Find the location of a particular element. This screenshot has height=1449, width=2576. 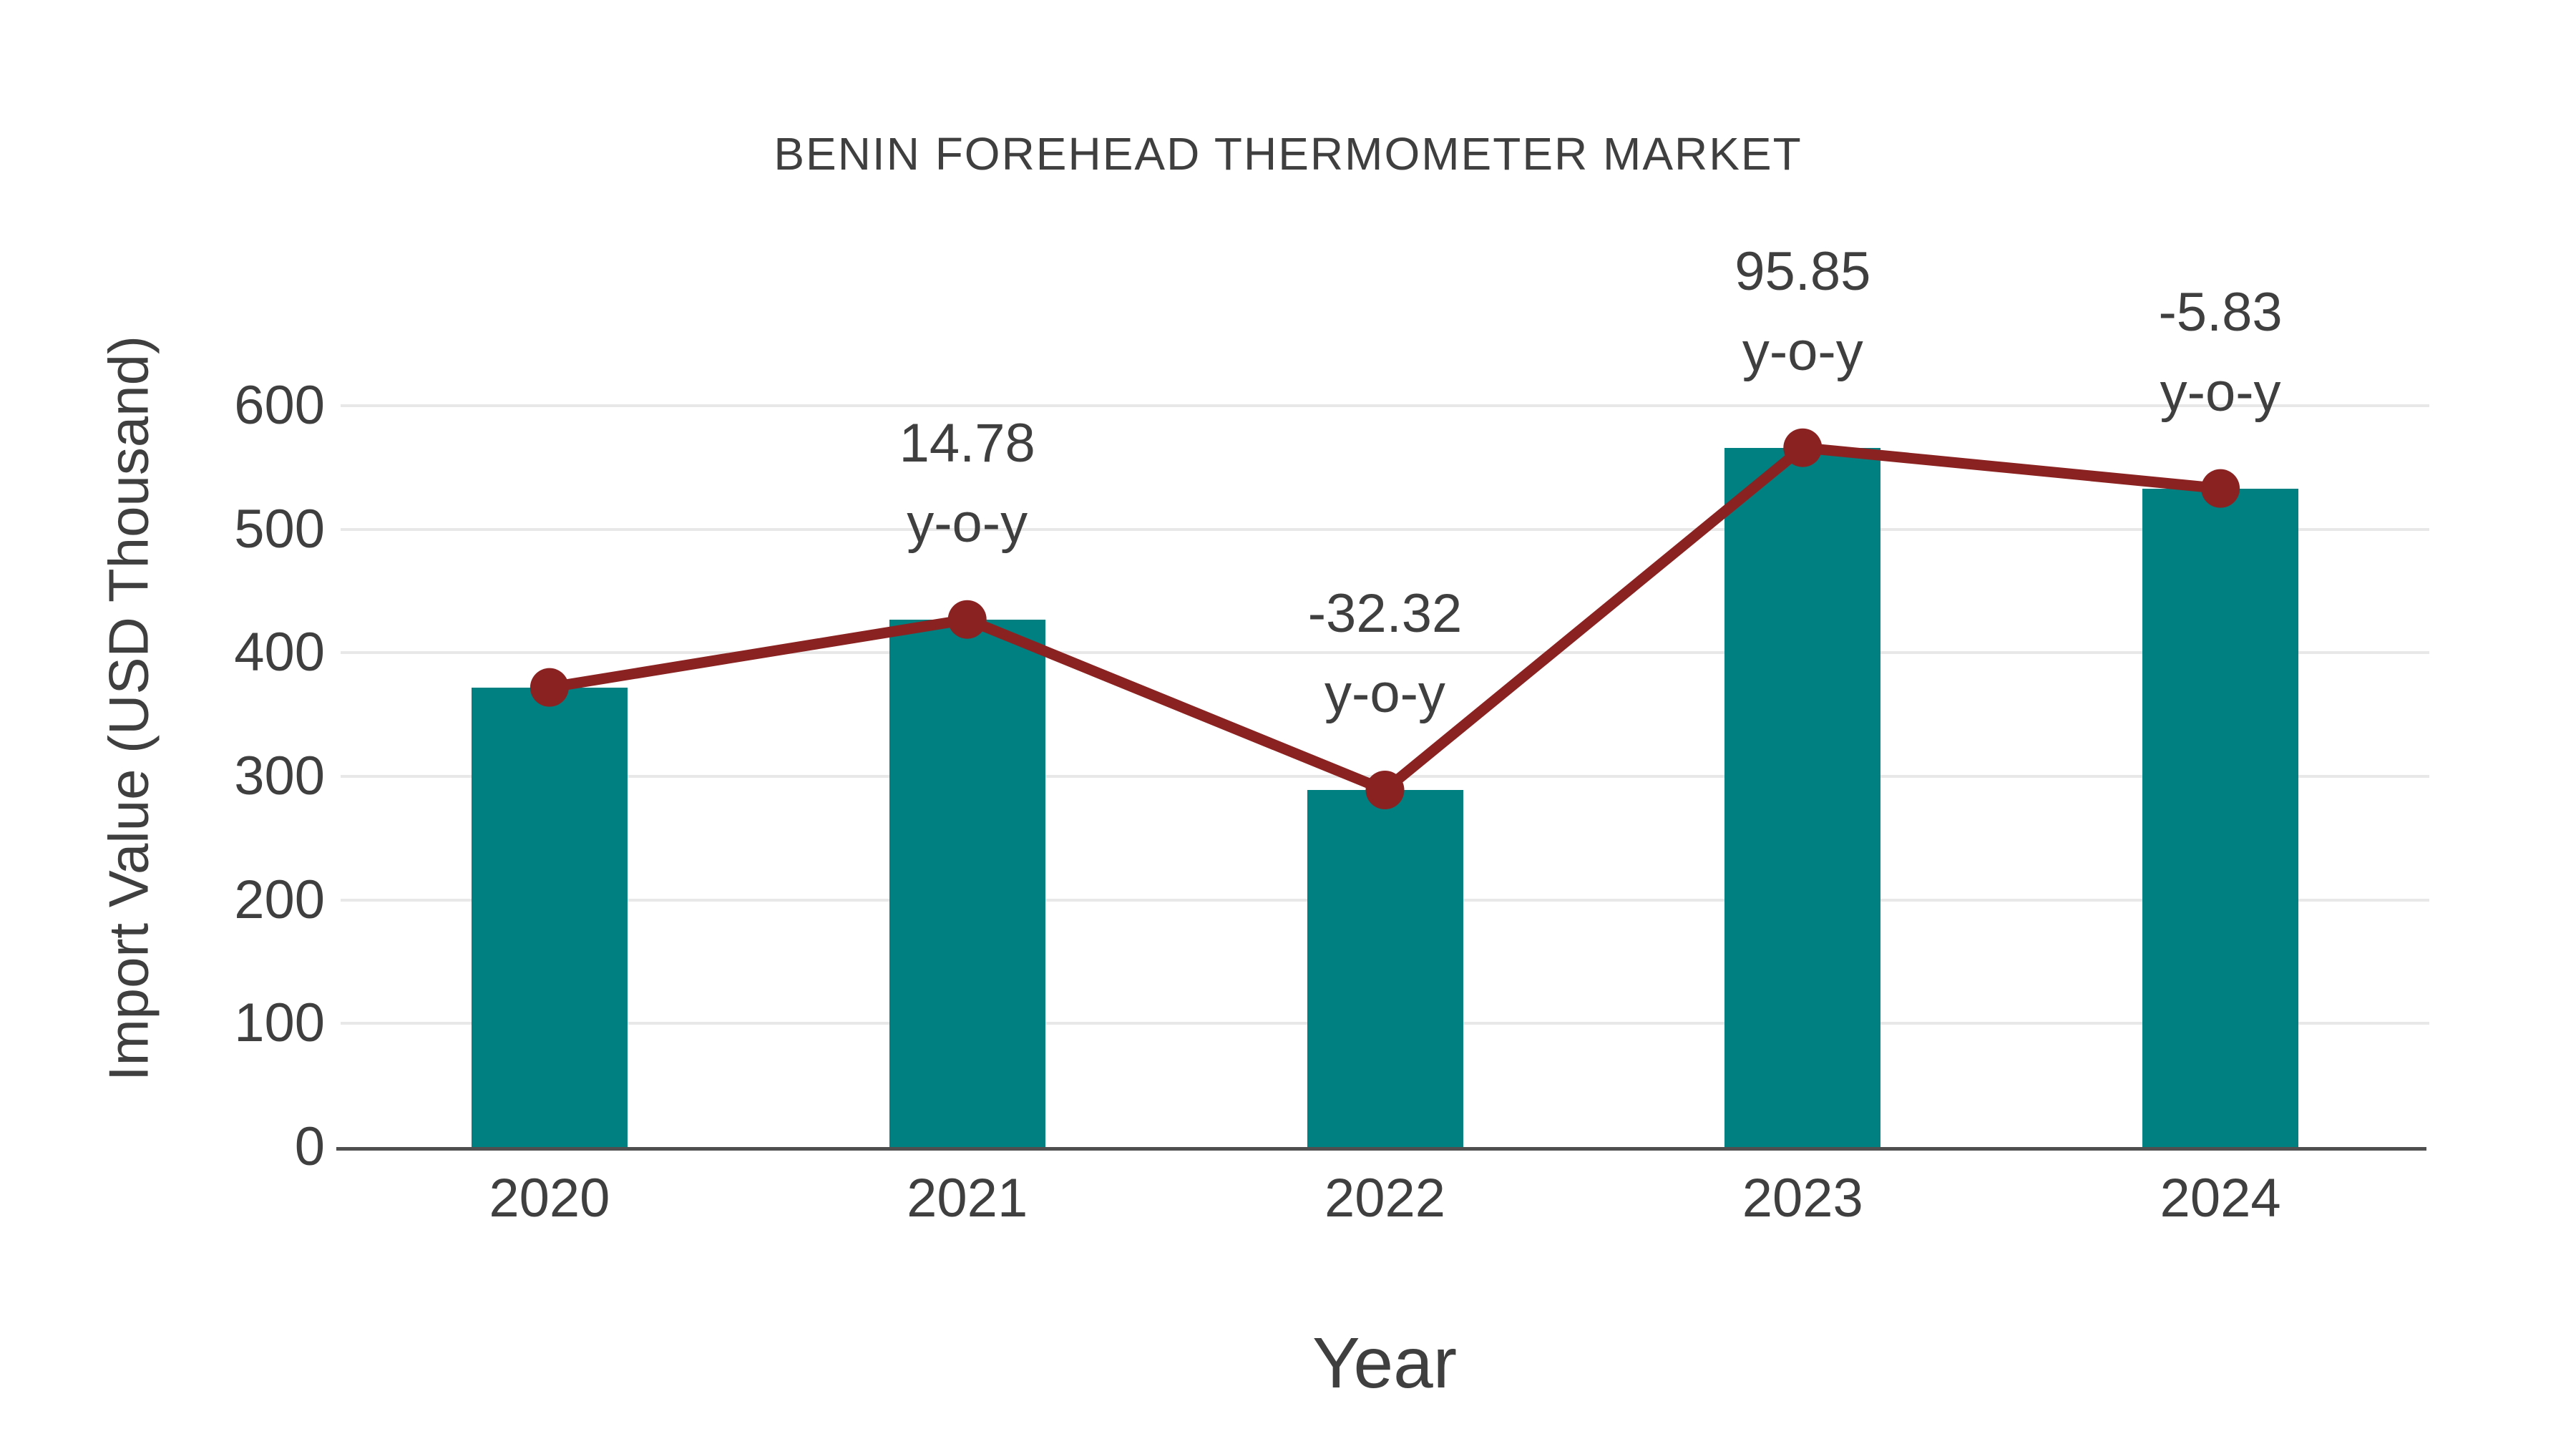

y-tick-label-200: 200 is located at coordinates (279, 899).